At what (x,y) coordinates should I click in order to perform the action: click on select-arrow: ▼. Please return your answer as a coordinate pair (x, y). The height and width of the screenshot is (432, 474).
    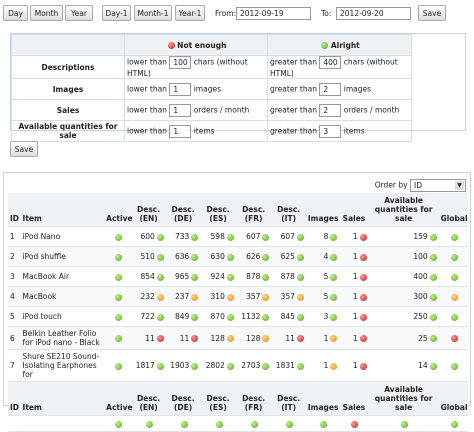
    Looking at the image, I should click on (459, 185).